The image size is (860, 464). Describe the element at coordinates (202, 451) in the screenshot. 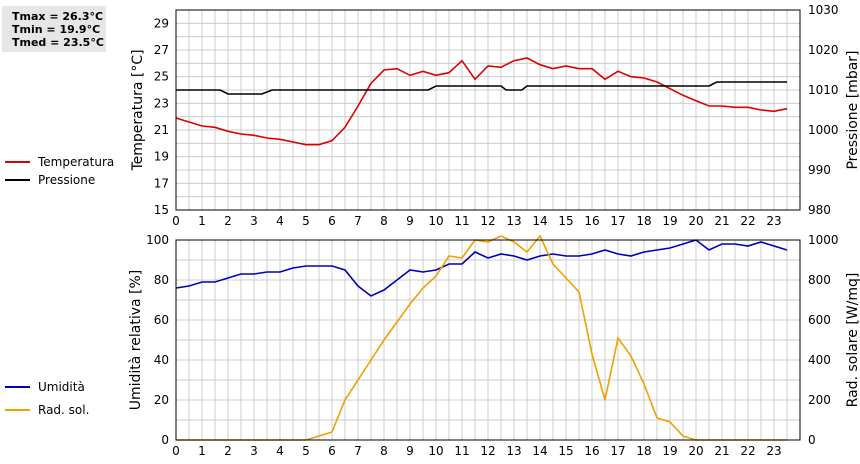

I see `bottom-xtick-label: 1` at that location.